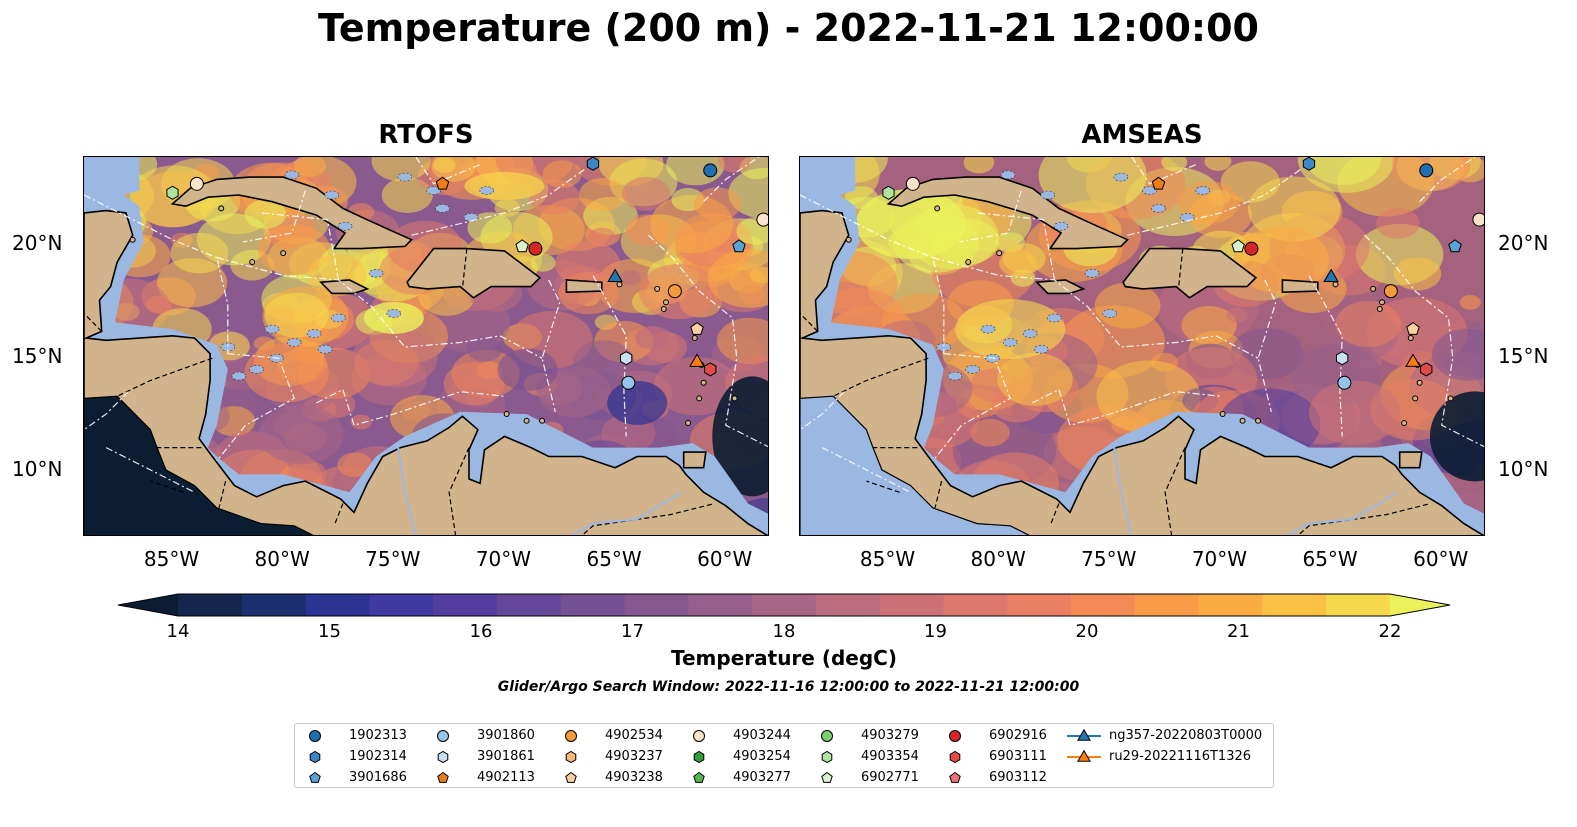 The image size is (1577, 827). What do you see at coordinates (1180, 756) in the screenshot?
I see `legend-label: ru29-20221116T1326` at bounding box center [1180, 756].